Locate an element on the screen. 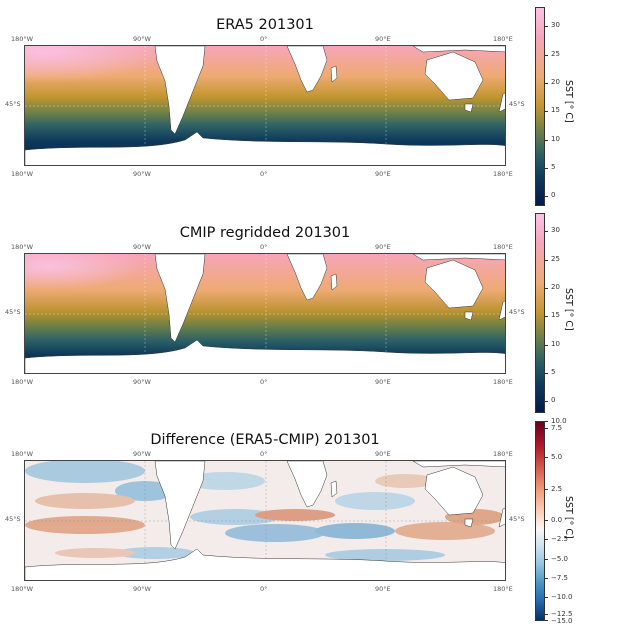 The width and height of the screenshot is (629, 629). colorbar-tick: 10.0 is located at coordinates (559, 421).